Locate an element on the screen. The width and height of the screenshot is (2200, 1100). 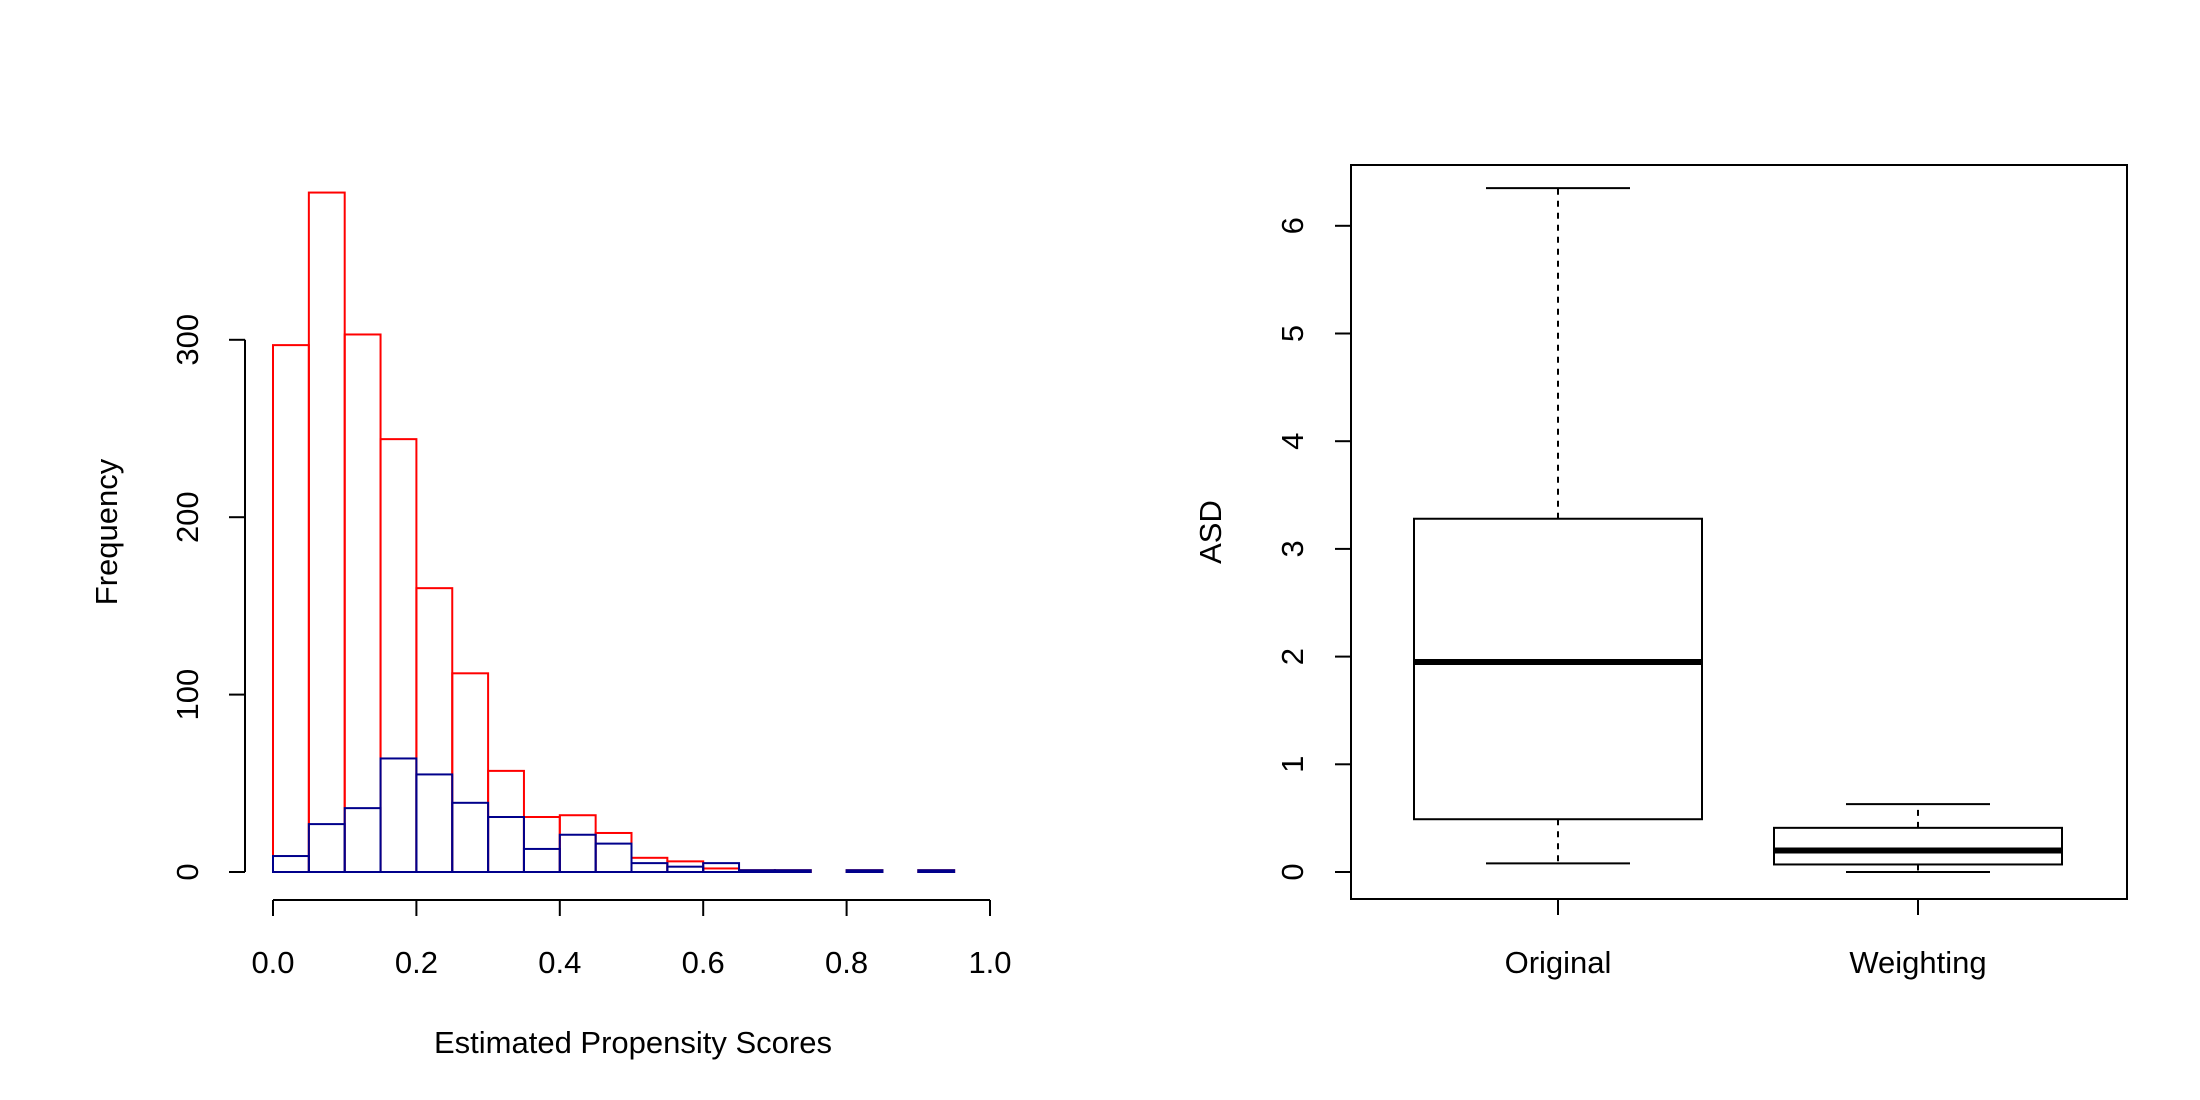
histogram-y-tick-label: 300 is located at coordinates (187, 340).